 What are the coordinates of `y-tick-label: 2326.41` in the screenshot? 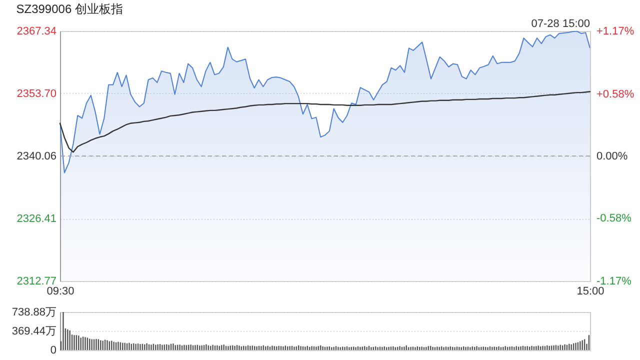 It's located at (36, 219).